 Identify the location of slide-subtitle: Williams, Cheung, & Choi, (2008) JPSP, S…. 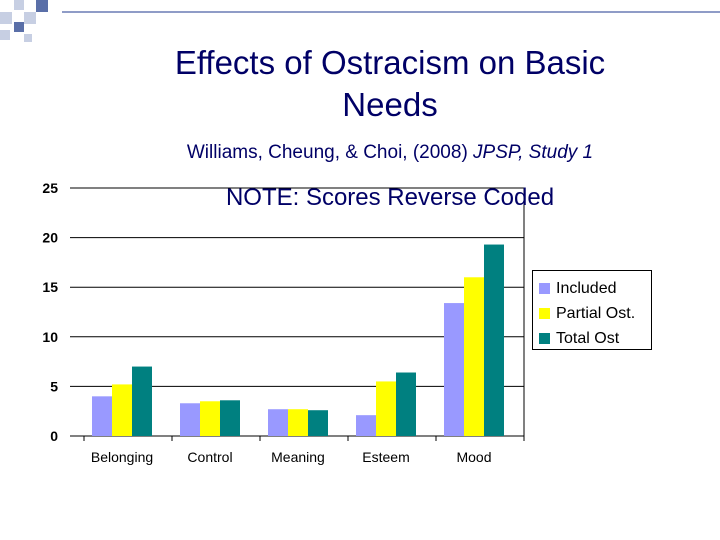
(390, 153).